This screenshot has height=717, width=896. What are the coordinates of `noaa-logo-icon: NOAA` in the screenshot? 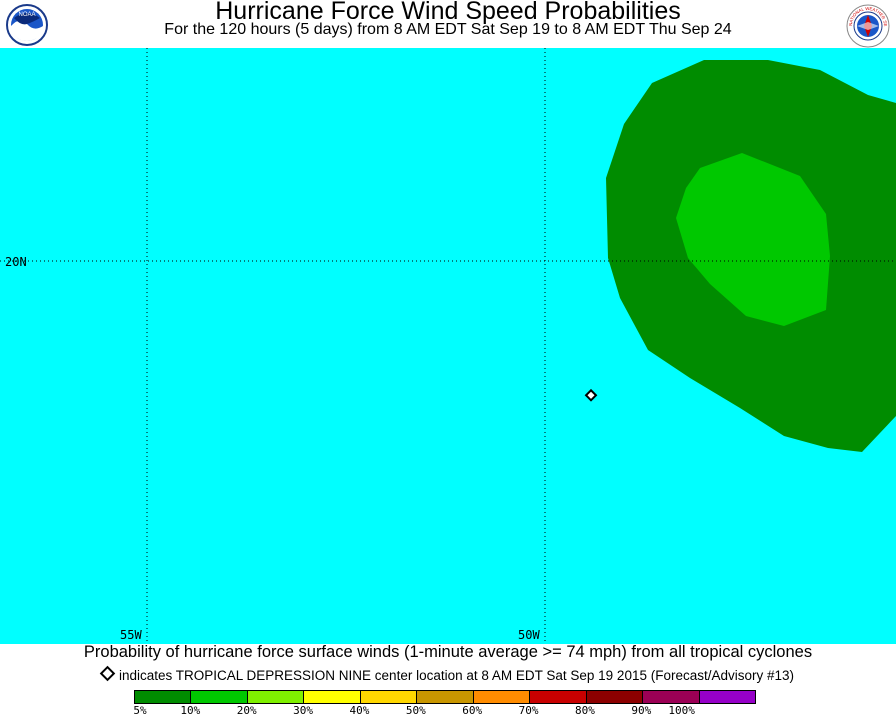 It's located at (27, 25).